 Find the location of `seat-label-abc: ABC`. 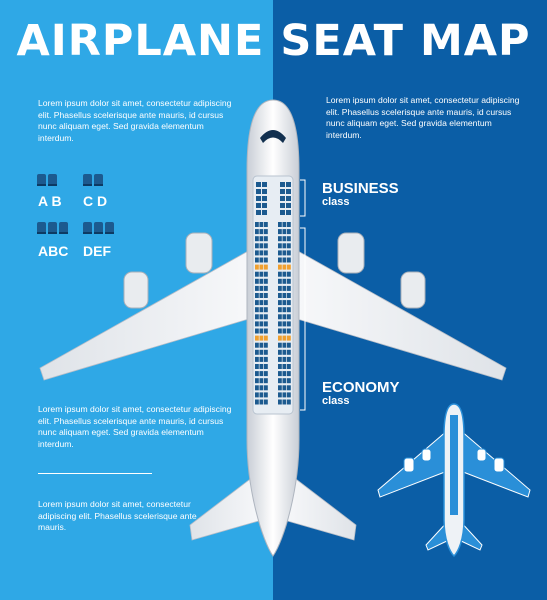

seat-label-abc: ABC is located at coordinates (53, 251).